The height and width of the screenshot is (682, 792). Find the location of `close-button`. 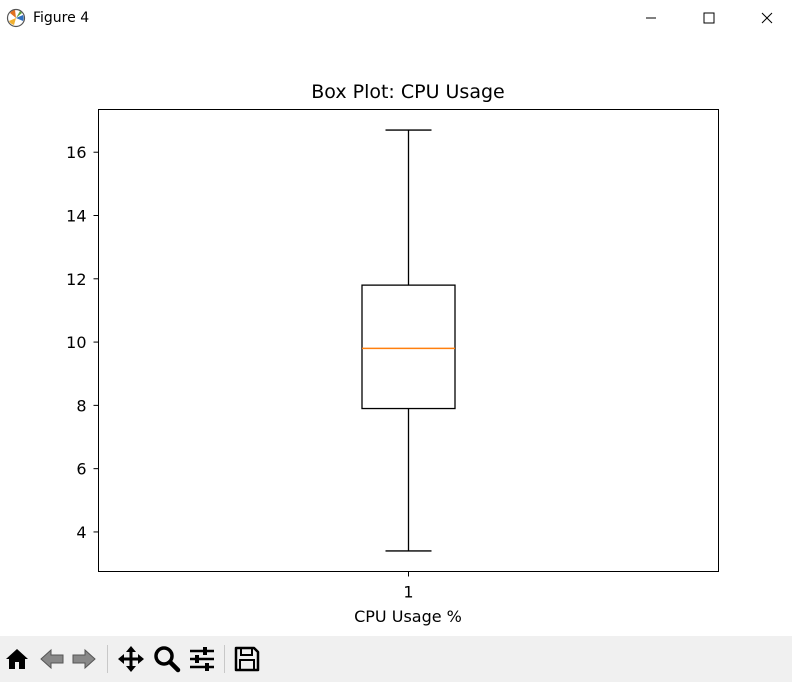

close-button is located at coordinates (765, 18).